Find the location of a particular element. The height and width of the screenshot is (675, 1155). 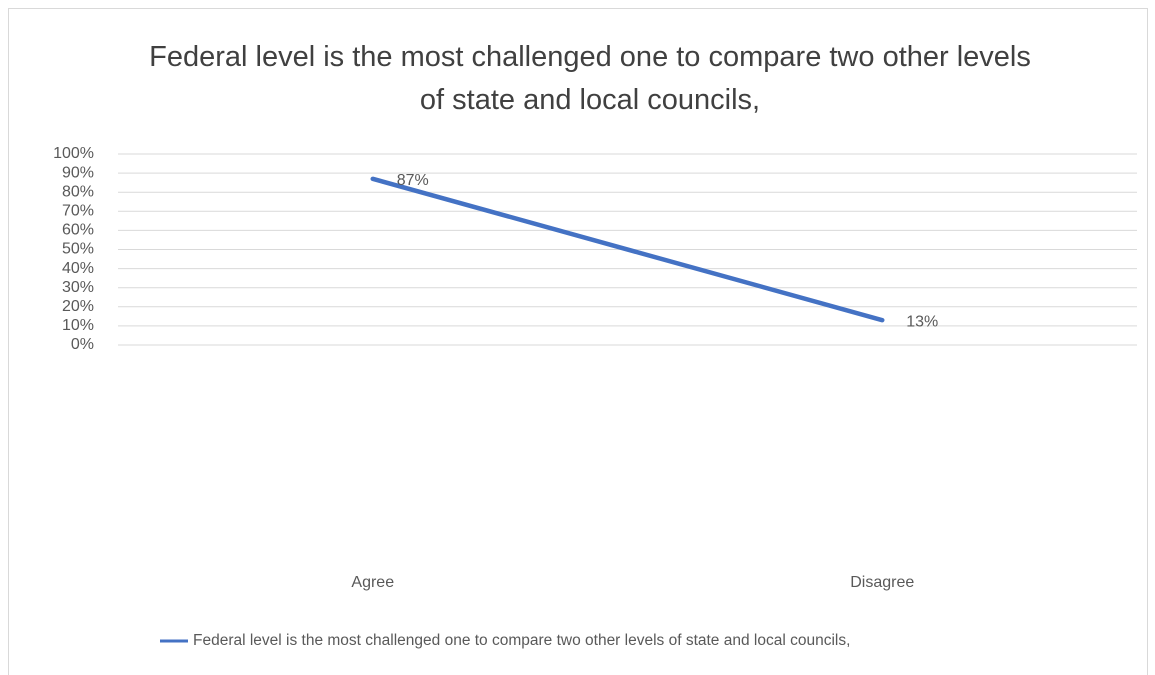

x-tick-label: Agree is located at coordinates (372, 582).